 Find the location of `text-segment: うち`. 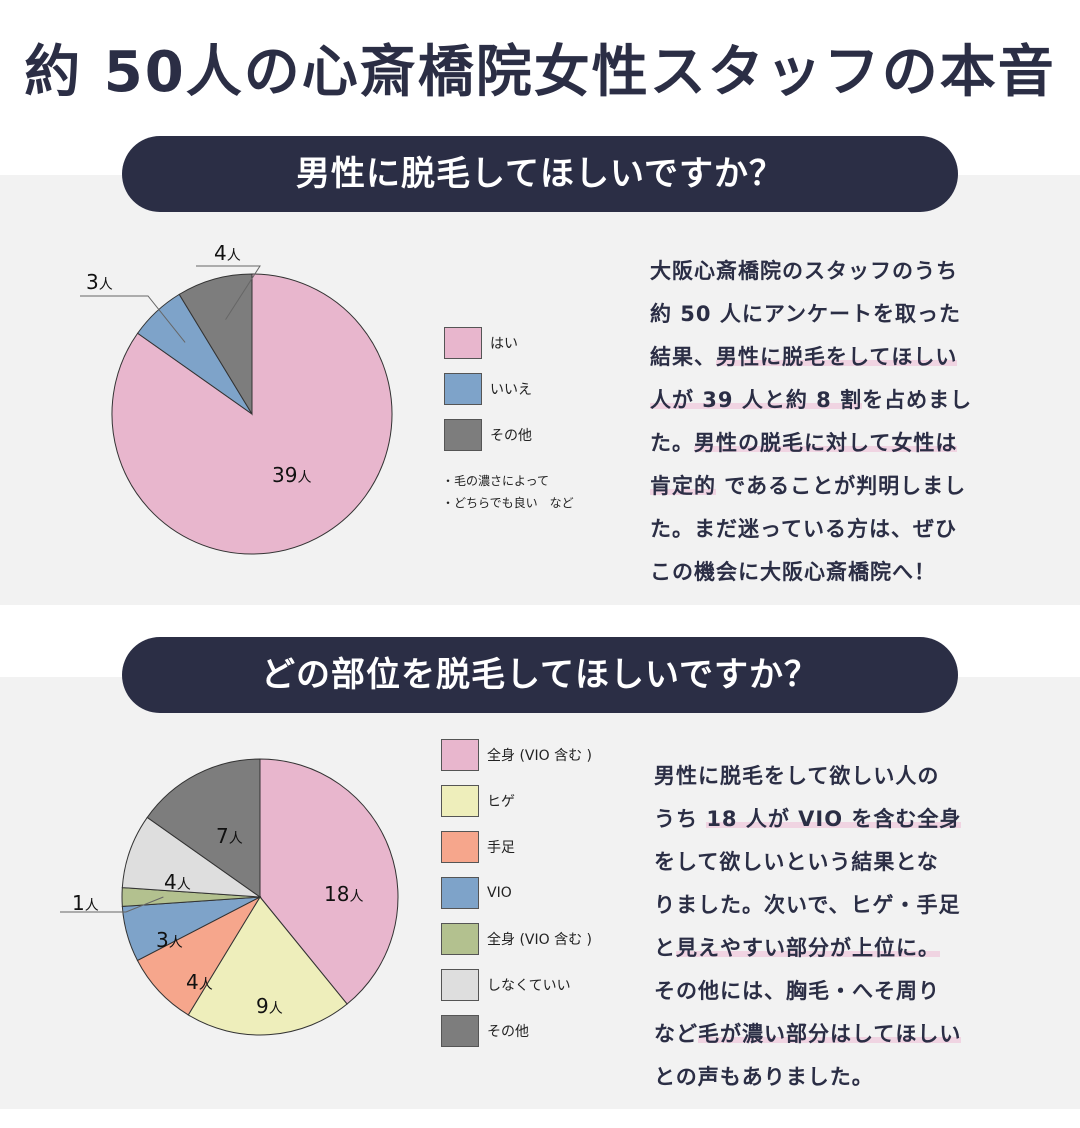

text-segment: うち is located at coordinates (680, 819).